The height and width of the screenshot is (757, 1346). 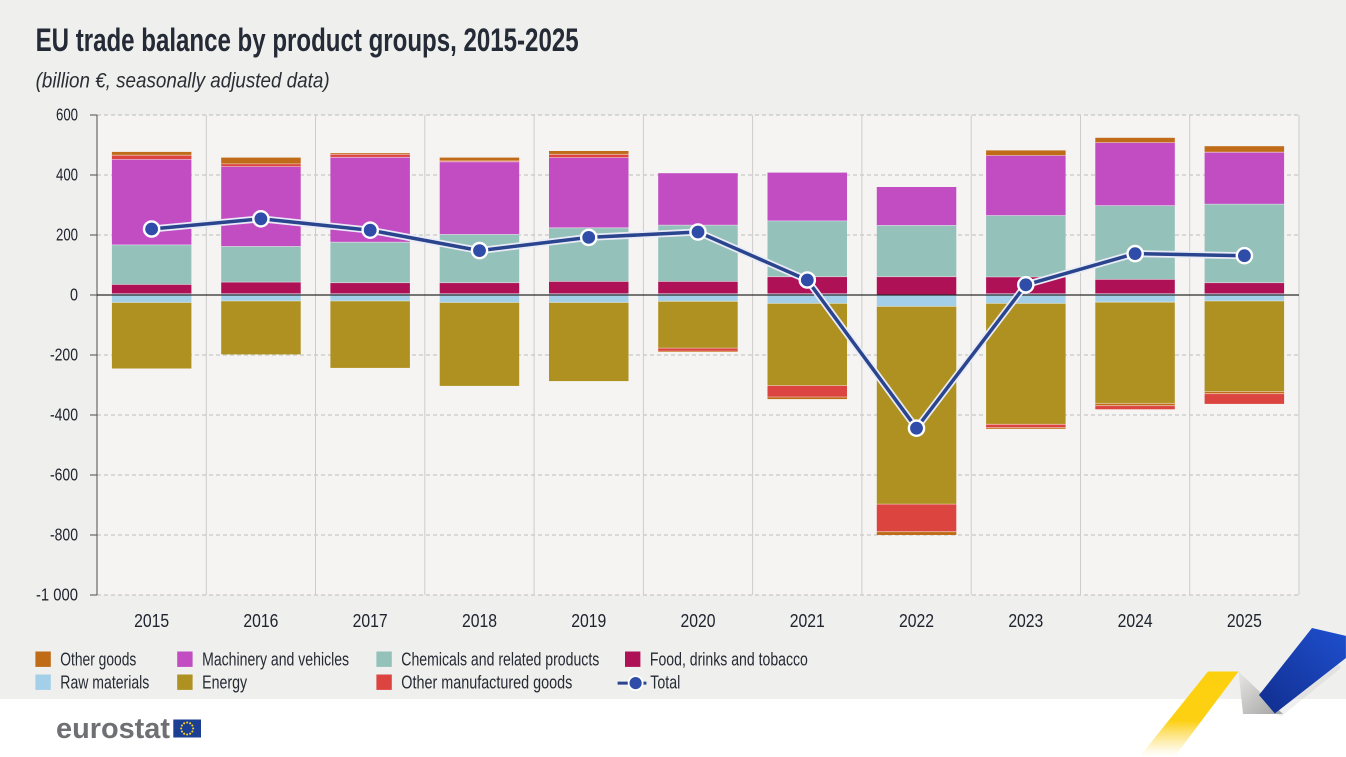 I want to click on svg-text: 2017, so click(x=370, y=621).